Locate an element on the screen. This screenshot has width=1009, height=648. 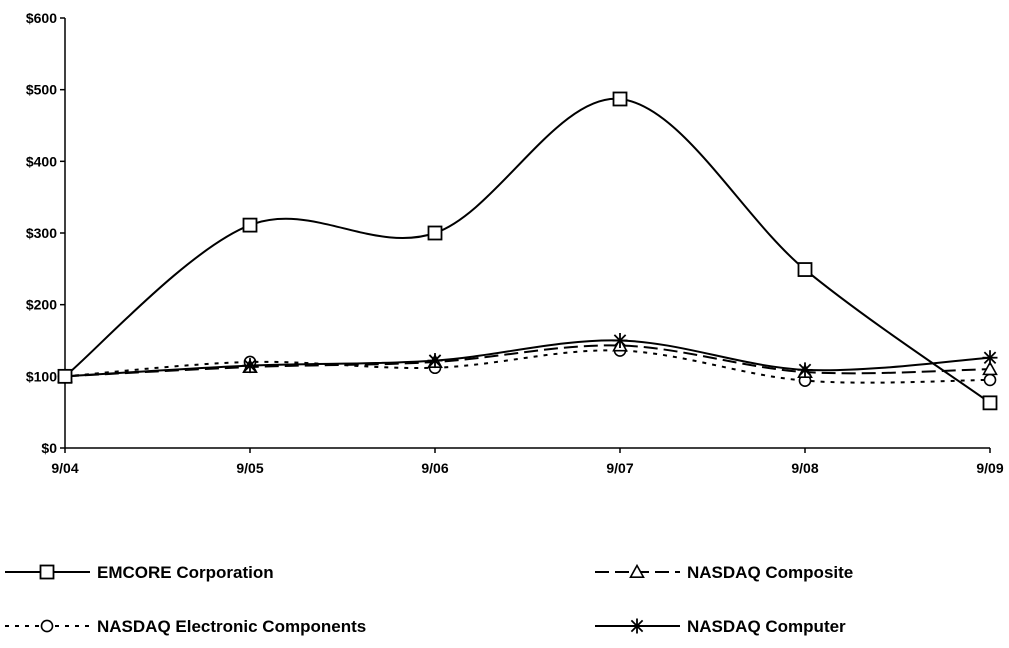
legend-item-nasdaq-electronic-components: NASDAQ Electronic Components is located at coordinates (185, 626).